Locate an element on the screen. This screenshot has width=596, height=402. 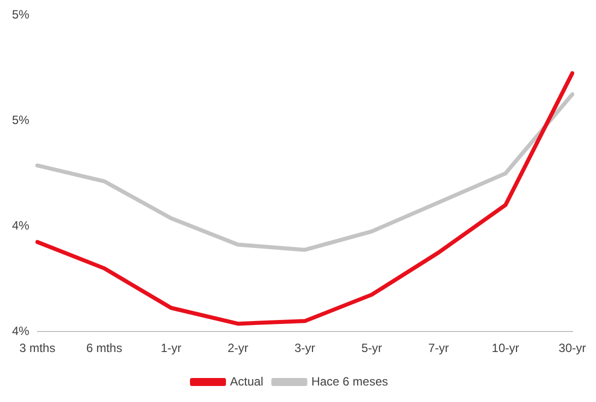
x-tick-label: 6 mths is located at coordinates (104, 348).